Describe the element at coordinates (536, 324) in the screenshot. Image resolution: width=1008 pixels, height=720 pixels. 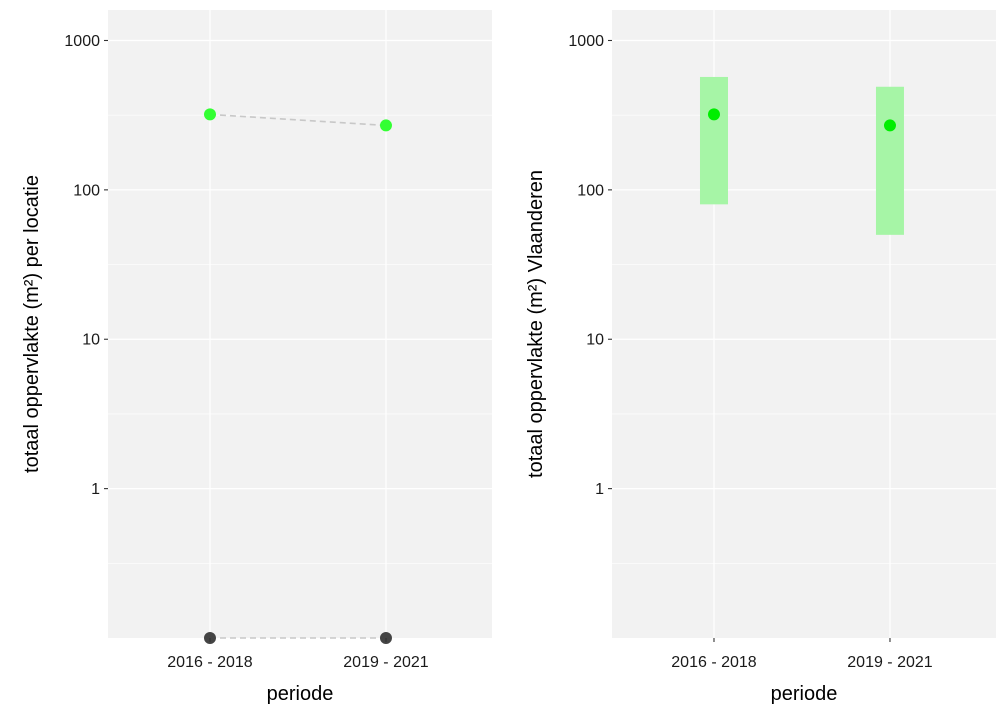
I see `y-axis-title: totaal oppervlakte (m²) Vlaanderen` at that location.